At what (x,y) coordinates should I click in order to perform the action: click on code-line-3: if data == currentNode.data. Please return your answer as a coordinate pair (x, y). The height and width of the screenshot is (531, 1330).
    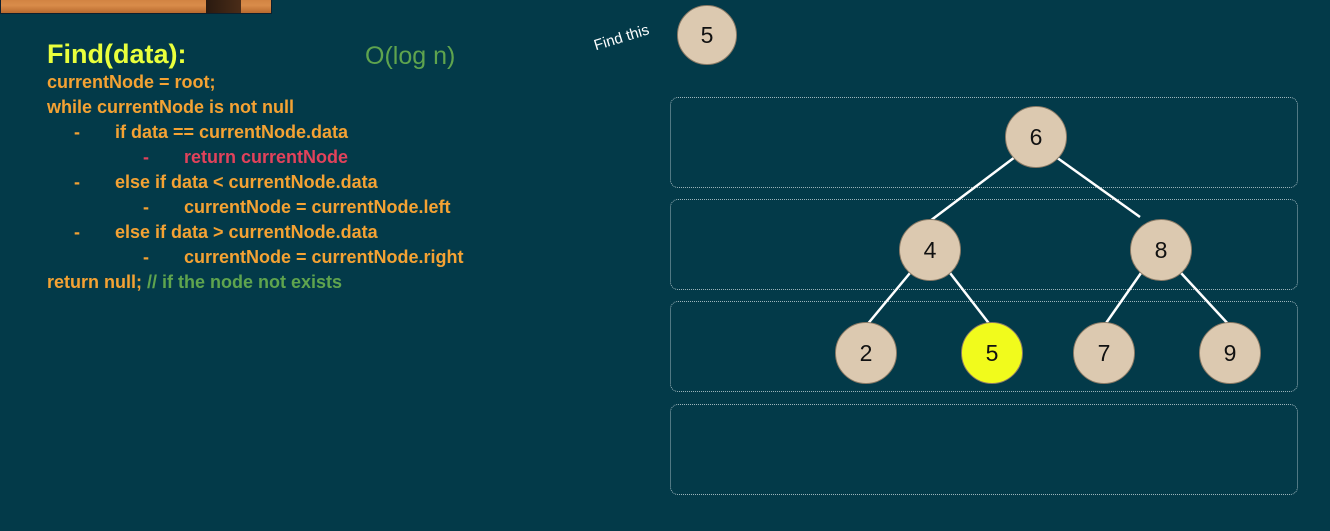
    Looking at the image, I should click on (232, 132).